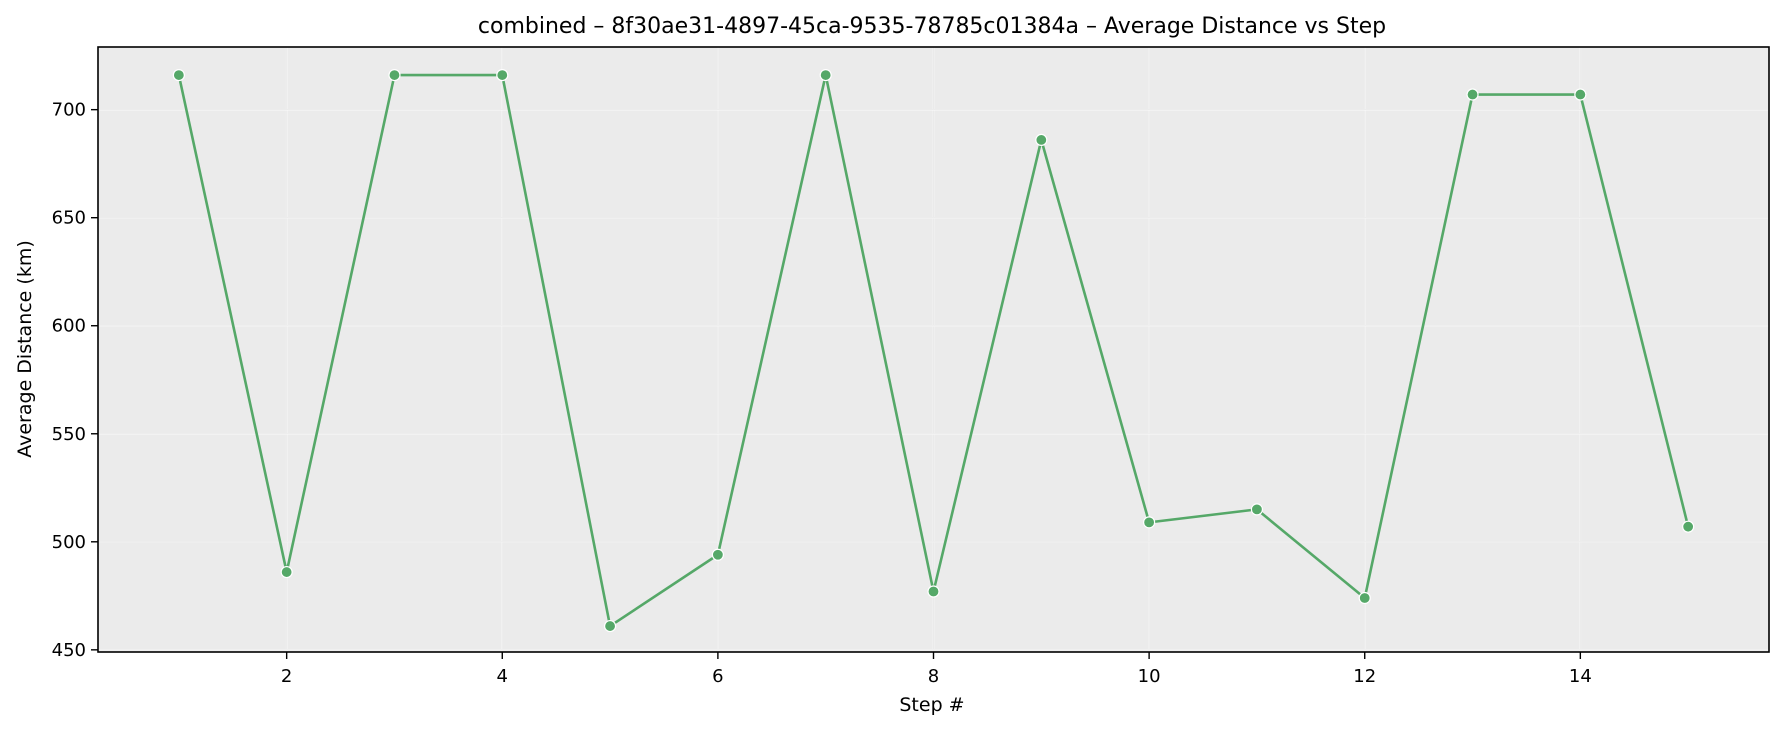 The image size is (1784, 731). I want to click on x-tick-label: 8, so click(933, 676).